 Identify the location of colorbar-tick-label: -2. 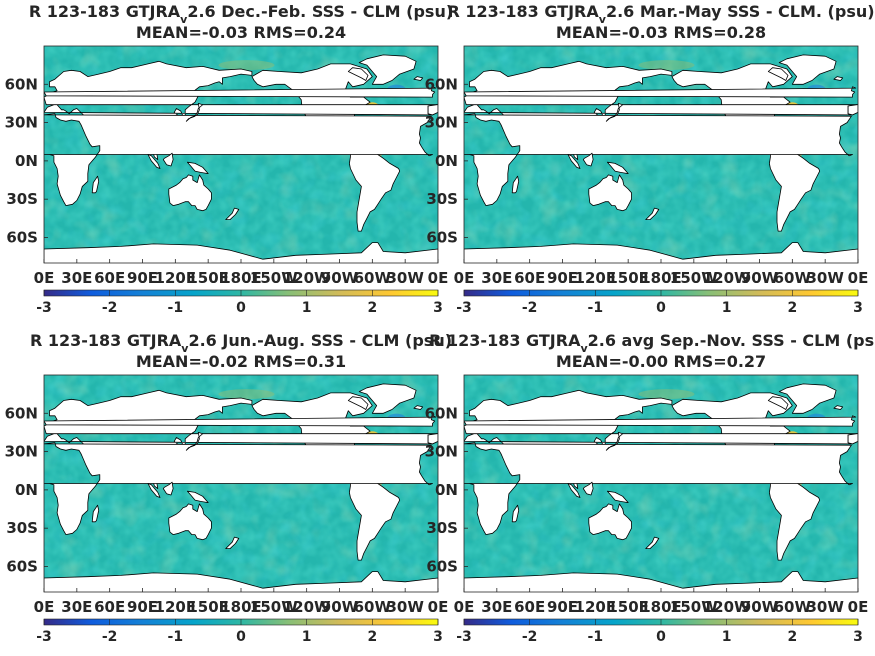
(110, 637).